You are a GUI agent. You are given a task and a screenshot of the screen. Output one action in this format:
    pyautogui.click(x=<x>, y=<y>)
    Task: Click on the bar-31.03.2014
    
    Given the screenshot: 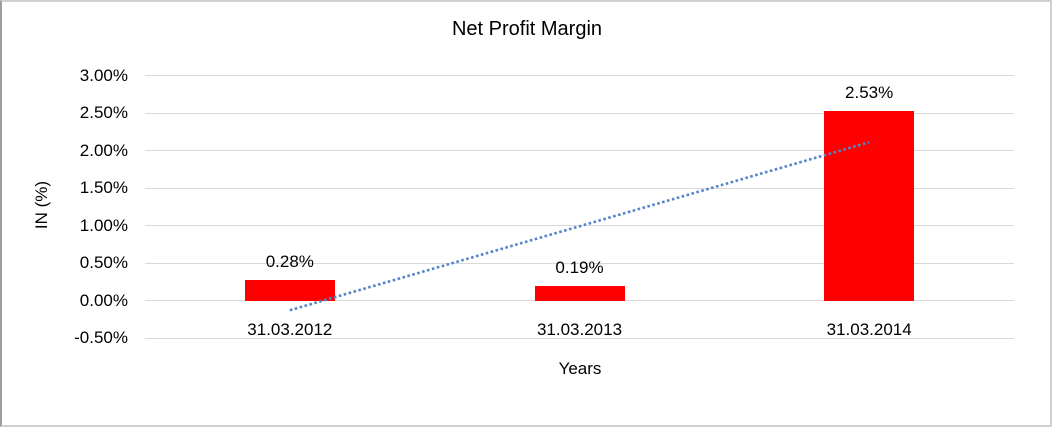 What is the action you would take?
    pyautogui.click(x=869, y=205)
    